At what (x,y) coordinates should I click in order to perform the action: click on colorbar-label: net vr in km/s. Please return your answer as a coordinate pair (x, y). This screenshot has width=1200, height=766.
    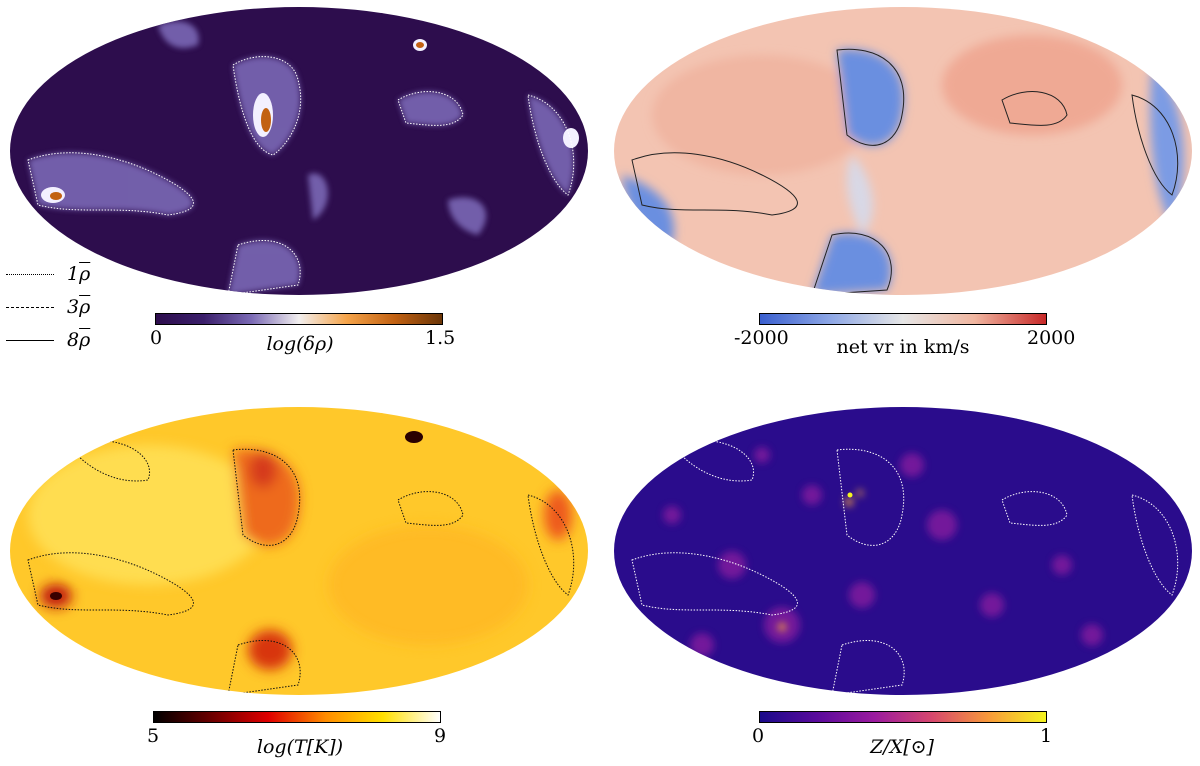
    Looking at the image, I should click on (903, 347).